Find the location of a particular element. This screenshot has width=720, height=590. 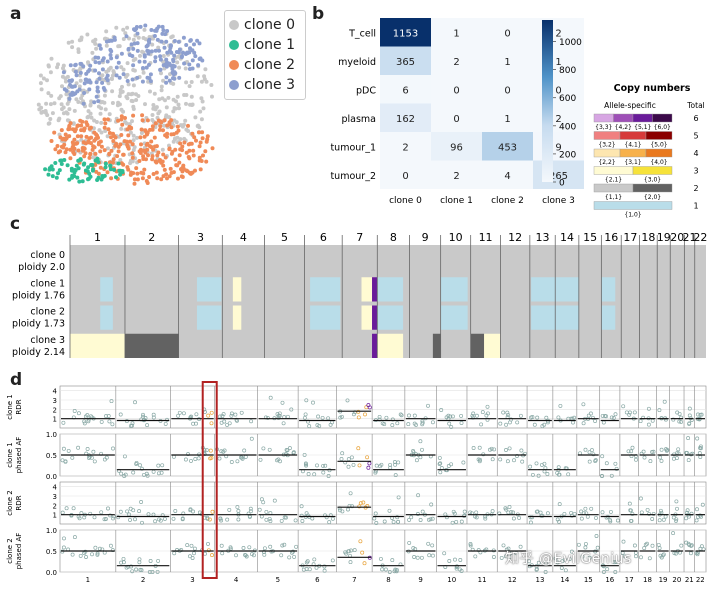

x-tick-label: 21 is located at coordinates (689, 580).